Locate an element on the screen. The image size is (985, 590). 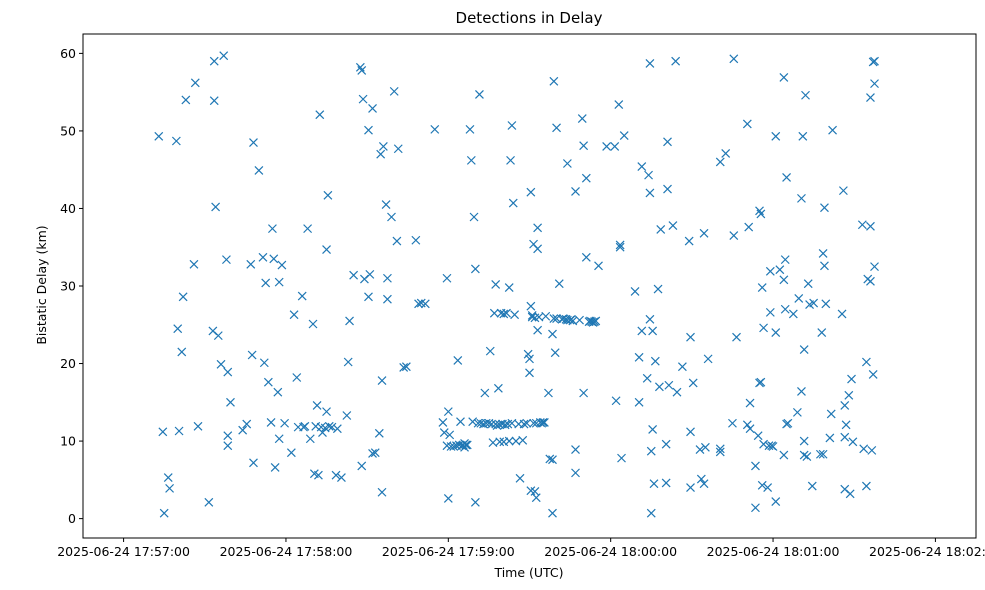
x-tick-label: 2025-06-24 17:58:00 is located at coordinates (286, 551).